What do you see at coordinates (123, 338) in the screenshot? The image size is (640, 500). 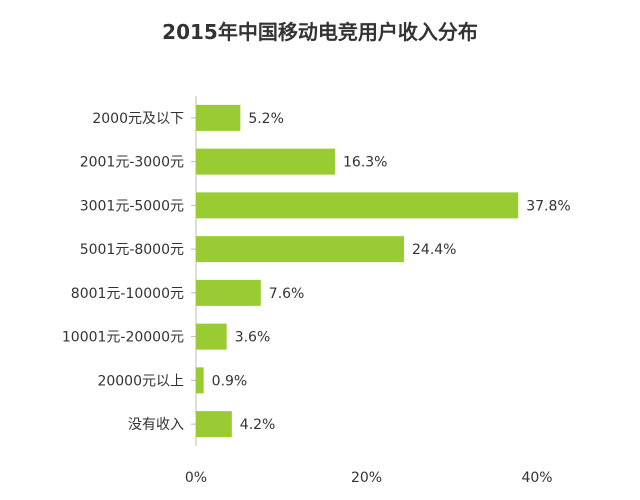 I see `category-label: 10001元-20000元` at bounding box center [123, 338].